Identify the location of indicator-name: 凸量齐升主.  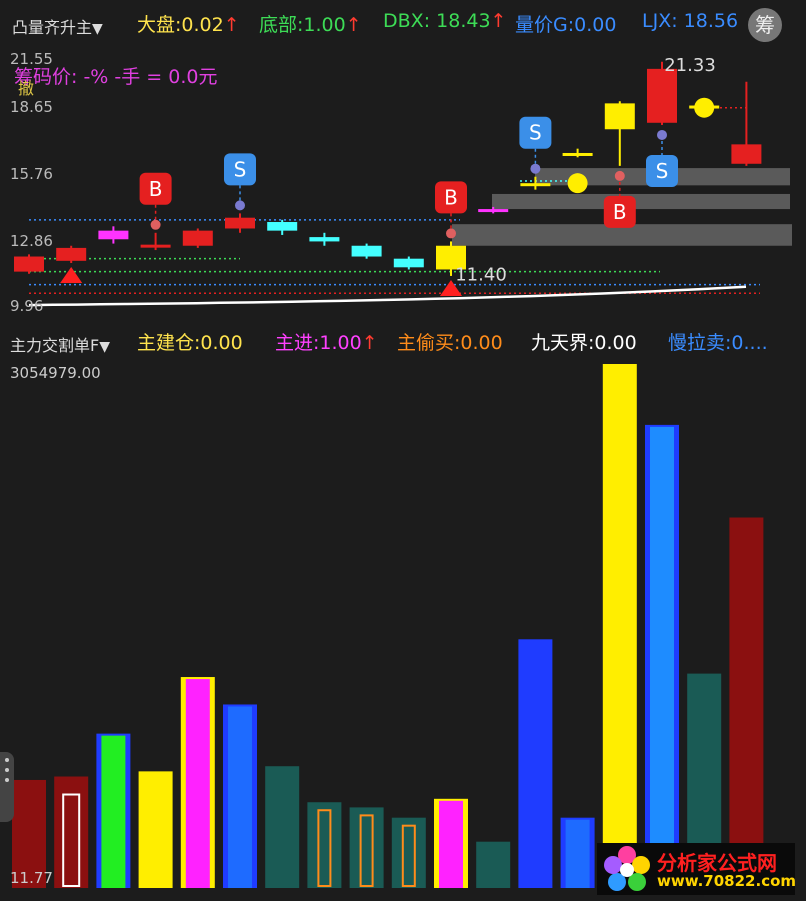
(52, 27).